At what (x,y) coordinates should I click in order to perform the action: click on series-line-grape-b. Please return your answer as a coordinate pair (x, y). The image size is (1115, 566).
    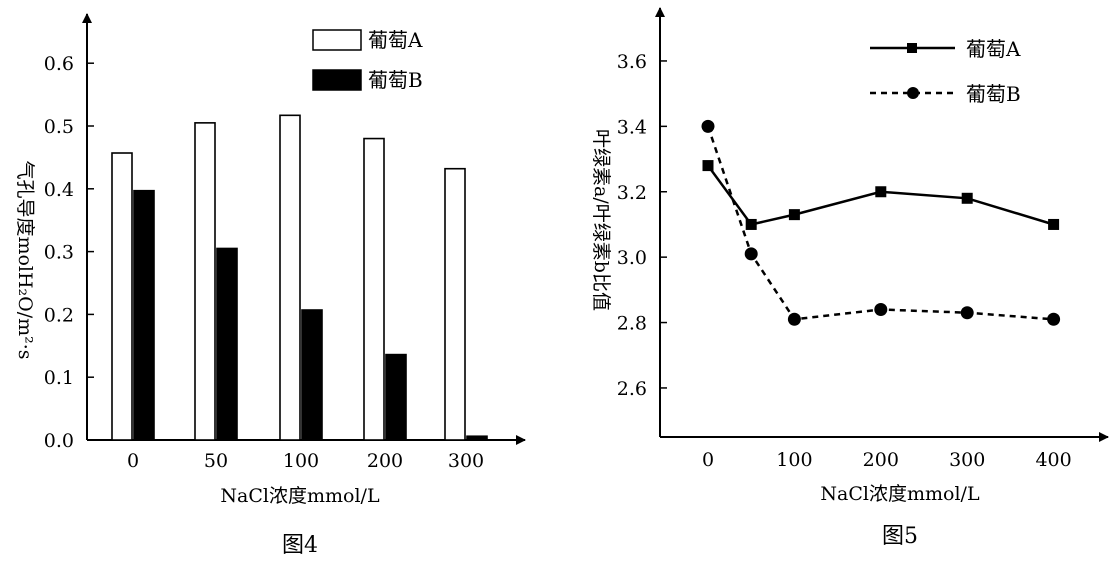
    Looking at the image, I should click on (880, 223).